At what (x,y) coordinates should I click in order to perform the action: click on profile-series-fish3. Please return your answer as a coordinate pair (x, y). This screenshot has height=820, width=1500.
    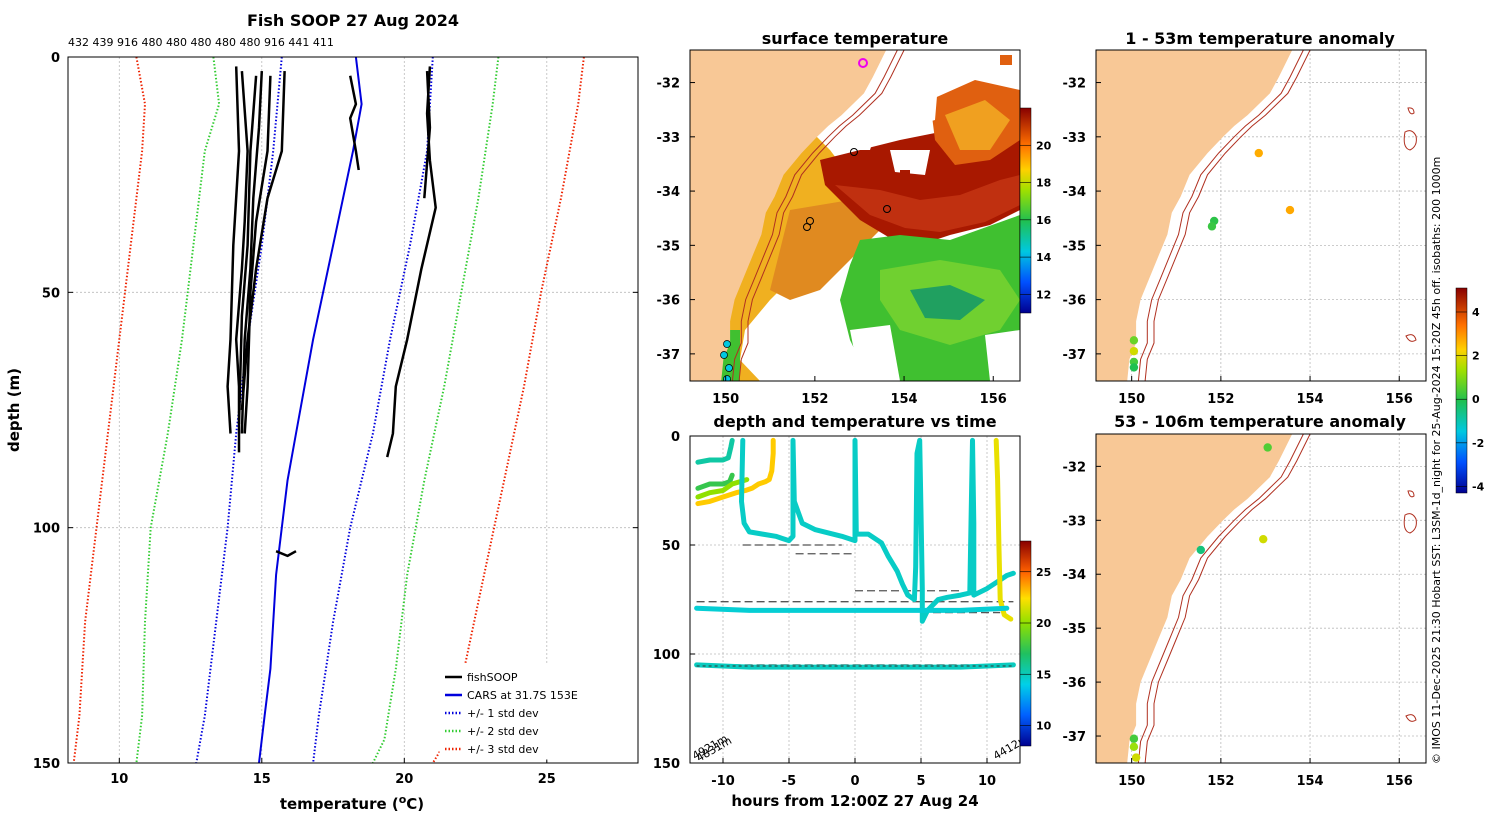
    Looking at the image, I should click on (252, 252).